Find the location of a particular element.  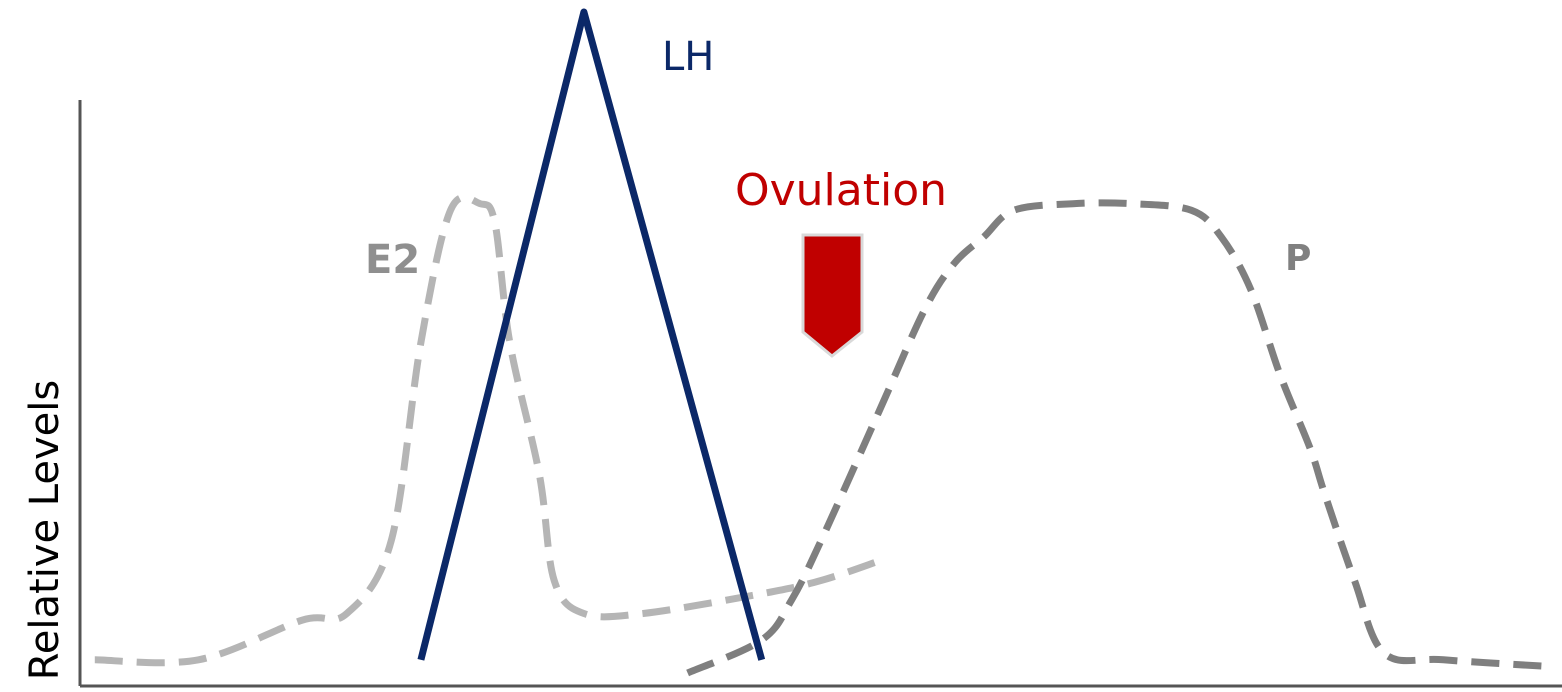

series-label-lh: LH is located at coordinates (688, 57).